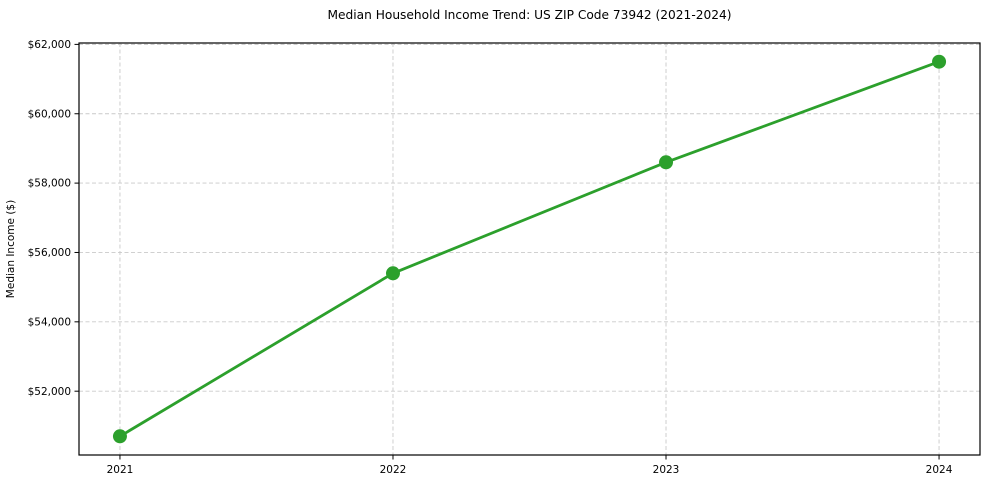 Image resolution: width=989 pixels, height=490 pixels. I want to click on y-tick-label: $56,000, so click(49, 253).